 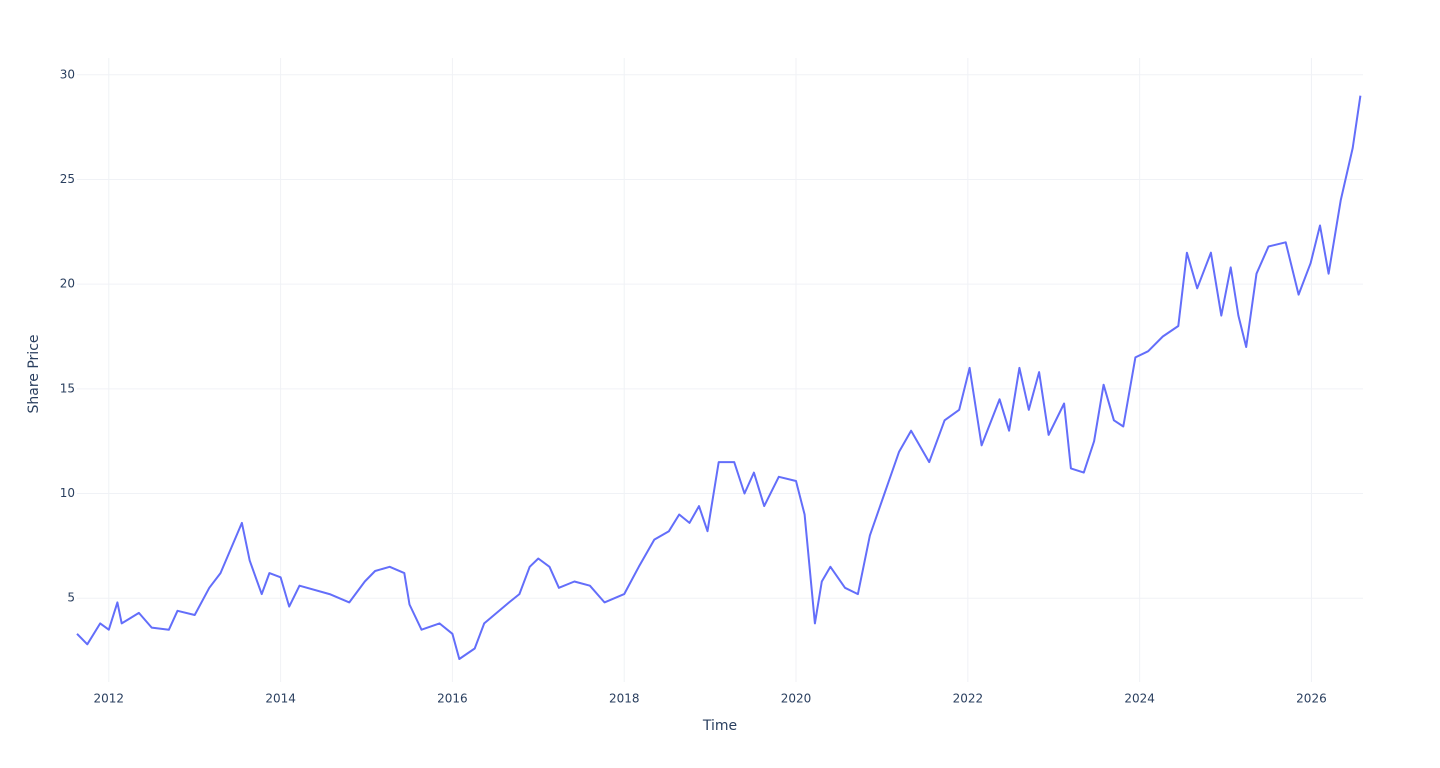 What do you see at coordinates (452, 699) in the screenshot?
I see `x-tick-label: 2016` at bounding box center [452, 699].